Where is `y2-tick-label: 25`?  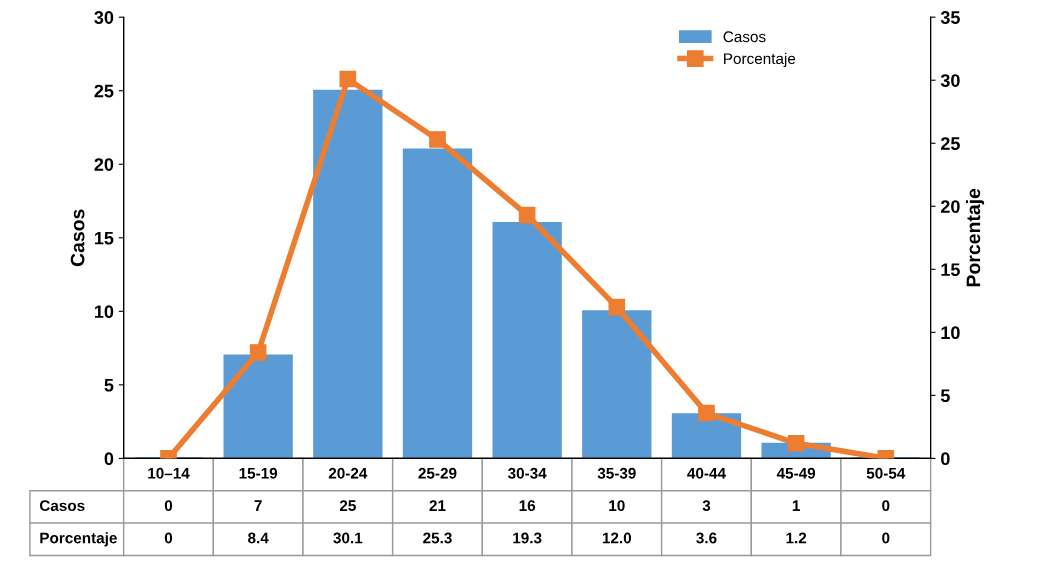 y2-tick-label: 25 is located at coordinates (950, 143).